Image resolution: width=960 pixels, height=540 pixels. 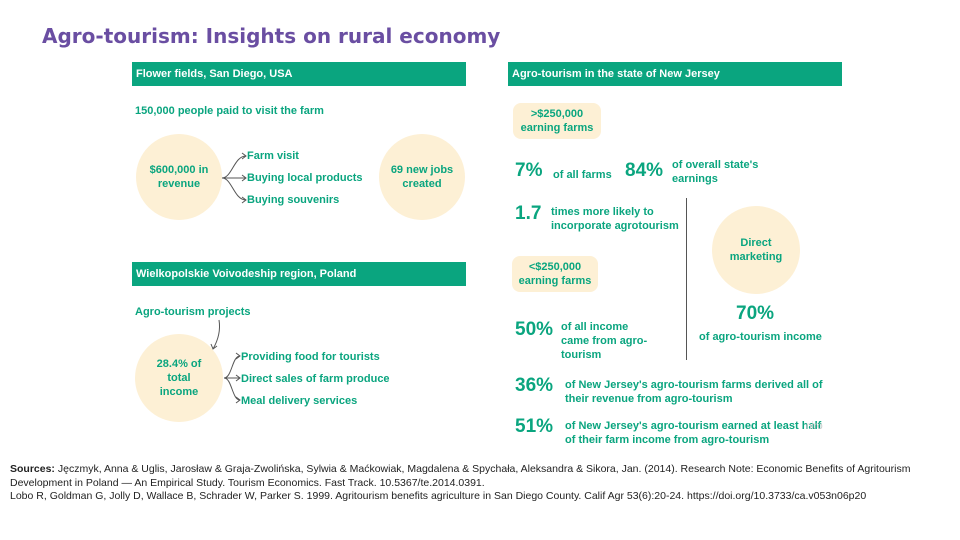 I want to click on branch-arrows-poland, so click(x=232, y=378).